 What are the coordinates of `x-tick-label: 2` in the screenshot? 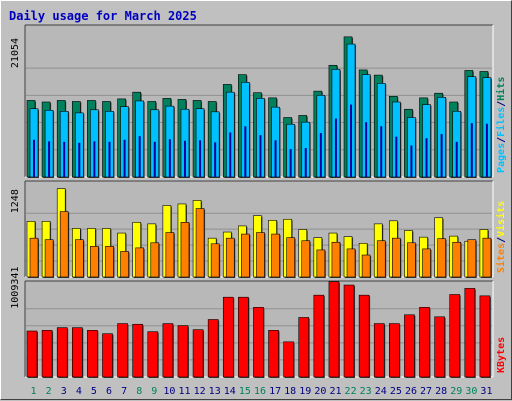 It's located at (49, 391).